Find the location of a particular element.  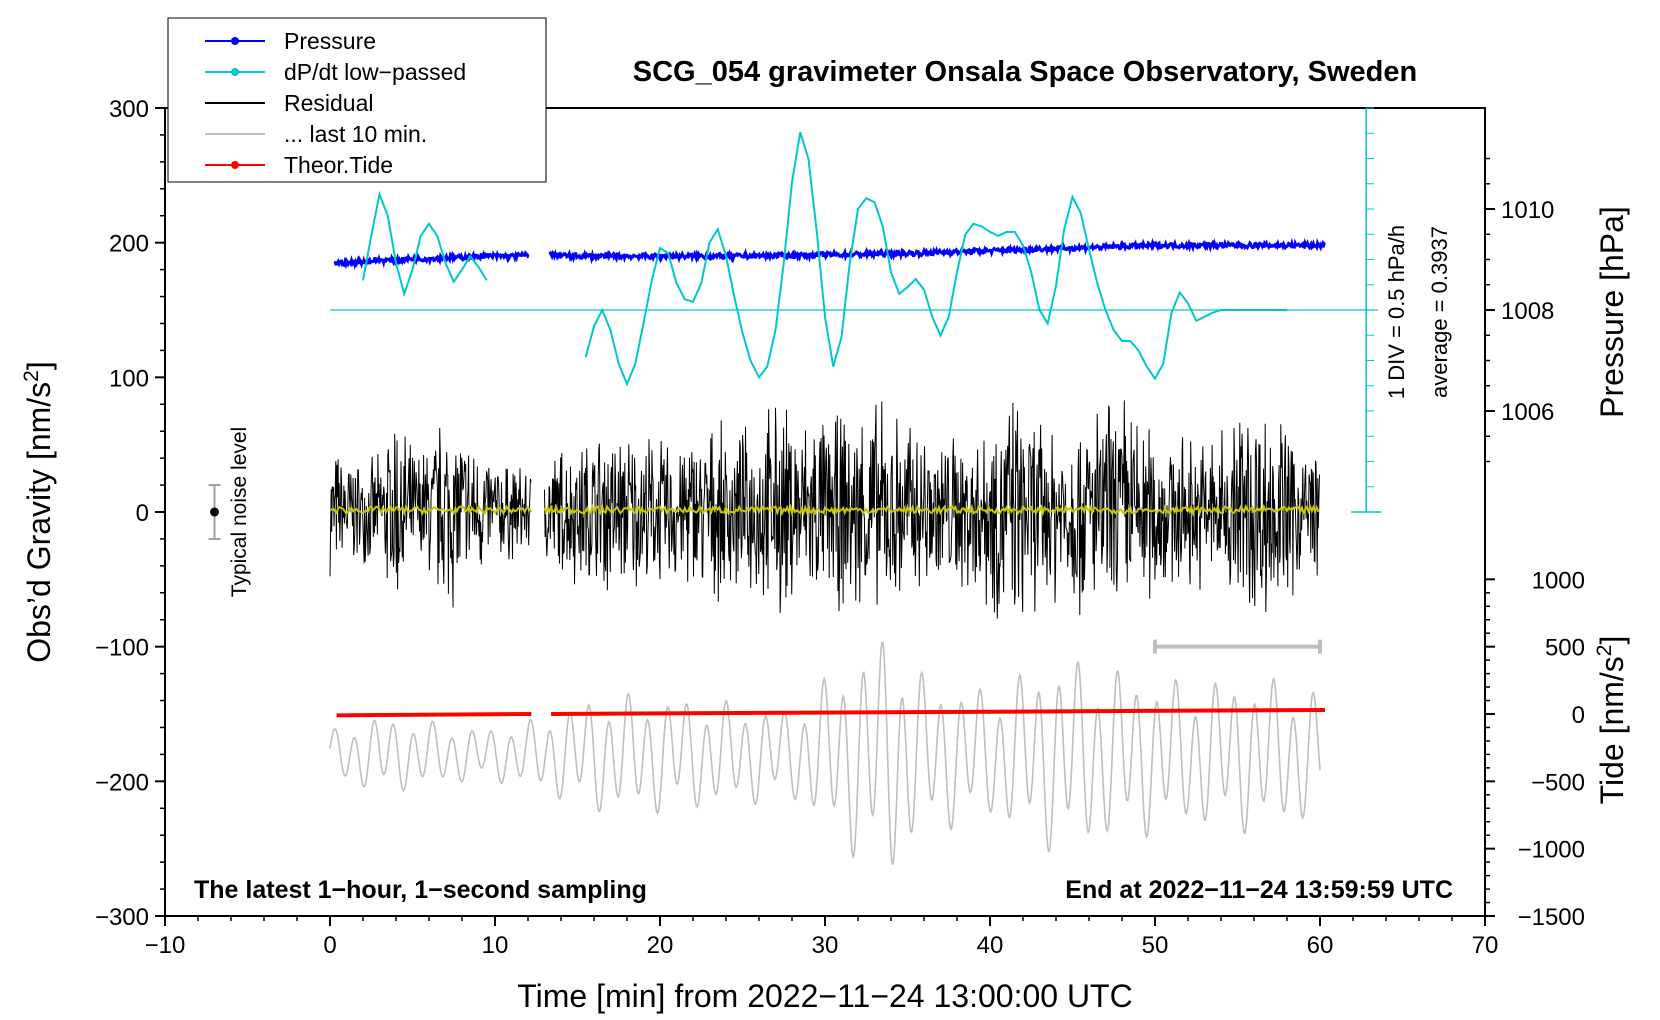

legend-label: Pressure is located at coordinates (330, 41).